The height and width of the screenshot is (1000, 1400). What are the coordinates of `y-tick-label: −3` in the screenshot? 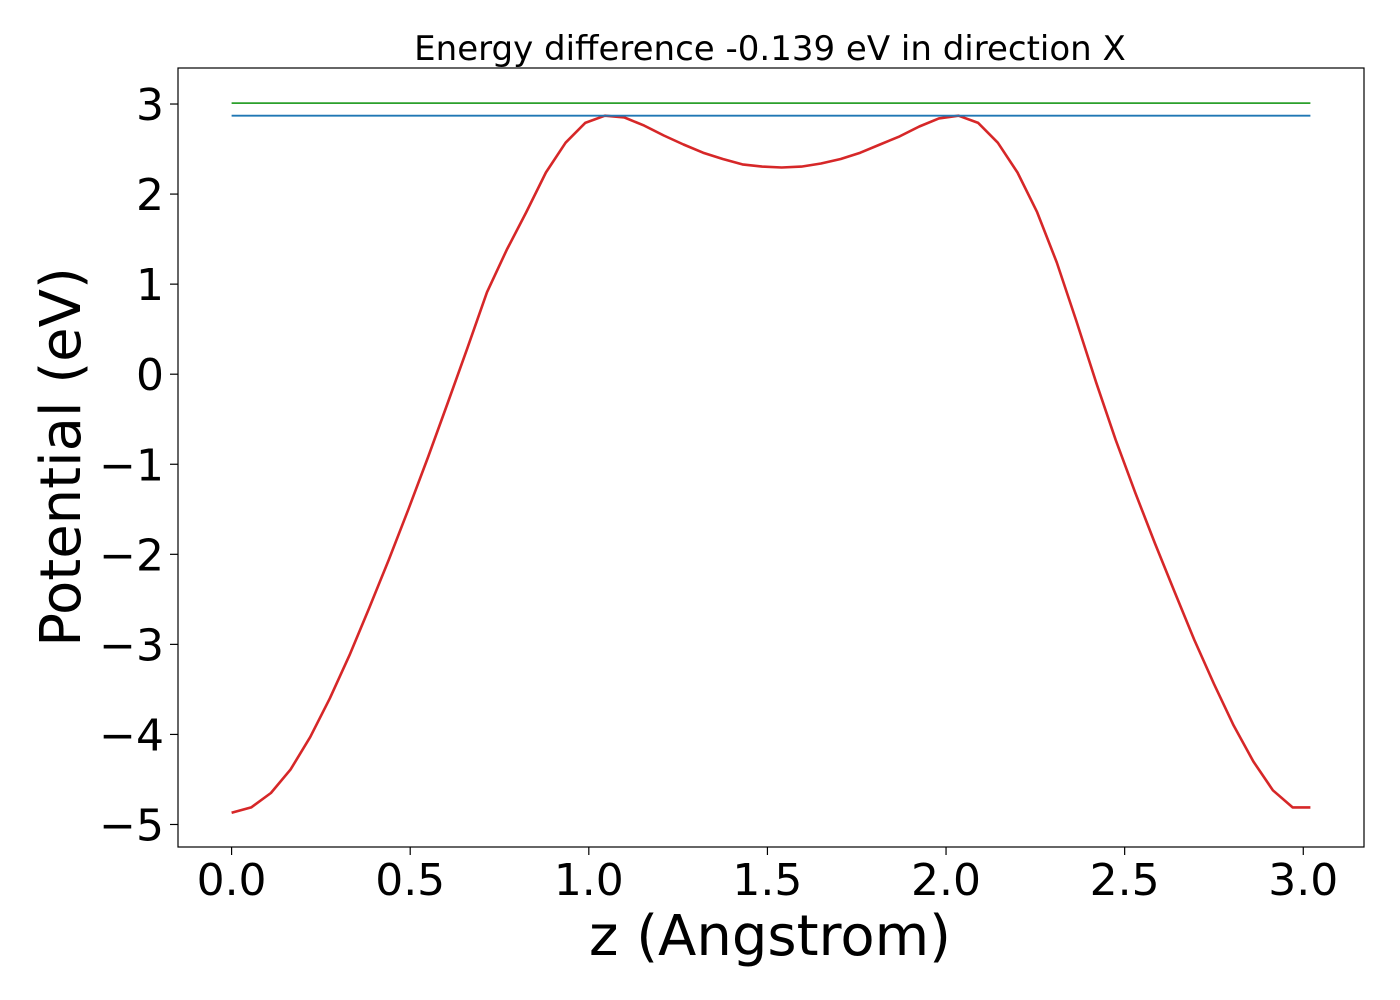 It's located at (131, 645).